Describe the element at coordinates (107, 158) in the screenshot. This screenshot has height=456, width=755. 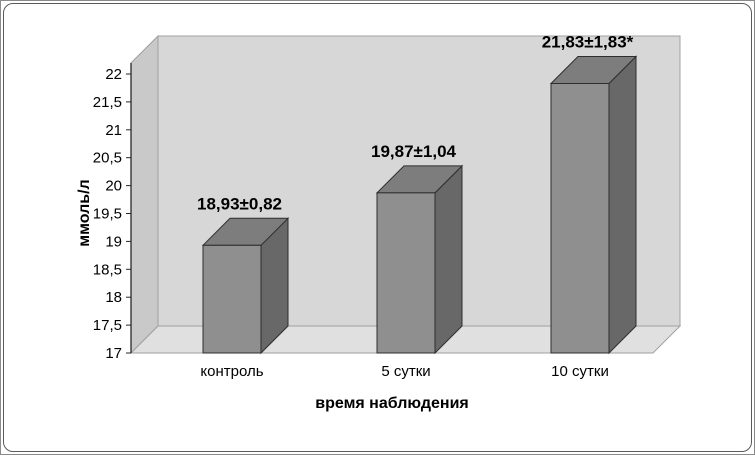
I see `y-tick-label: 20,5` at that location.